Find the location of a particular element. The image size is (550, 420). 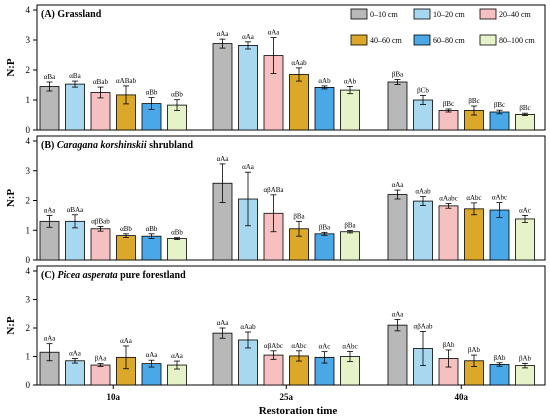

significance-label: αβABa is located at coordinates (273, 190).